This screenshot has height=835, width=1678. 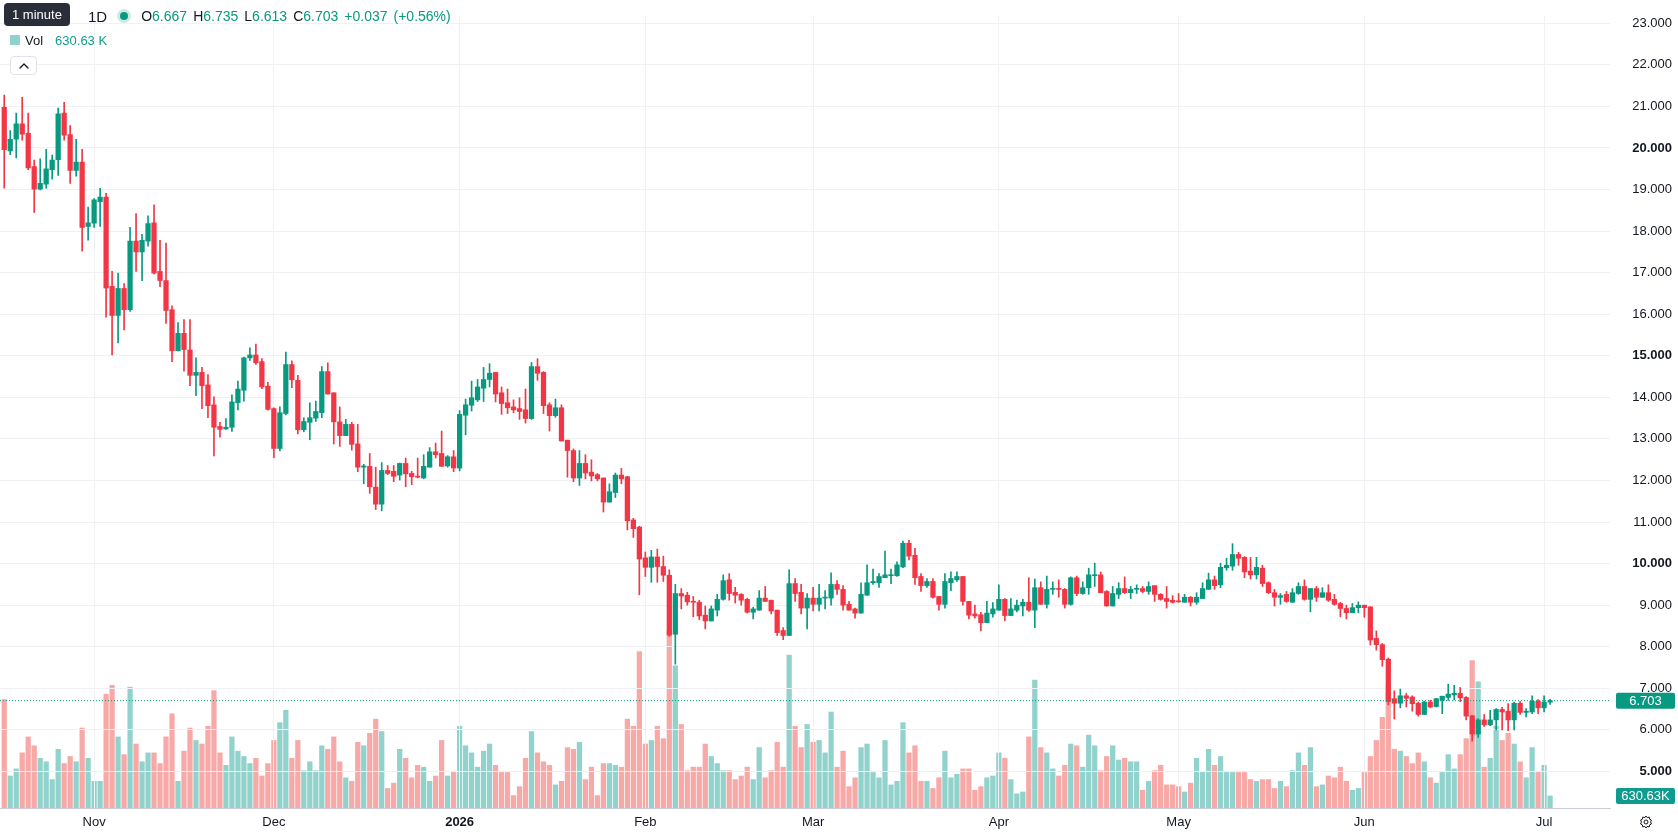 What do you see at coordinates (1652, 355) in the screenshot?
I see `y-tick-label: 15.000` at bounding box center [1652, 355].